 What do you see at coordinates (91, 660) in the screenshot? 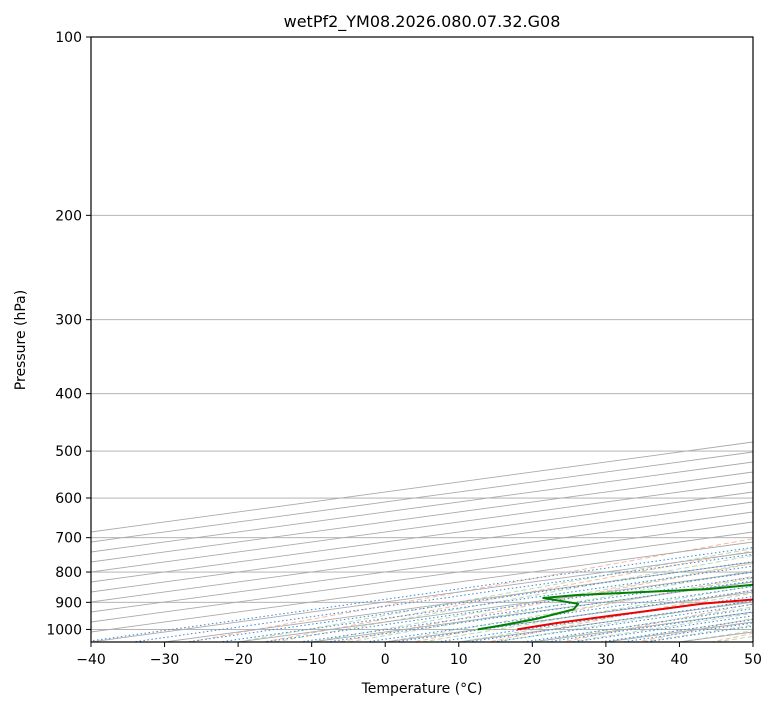
I see `x-tick-label: −40` at bounding box center [91, 660].